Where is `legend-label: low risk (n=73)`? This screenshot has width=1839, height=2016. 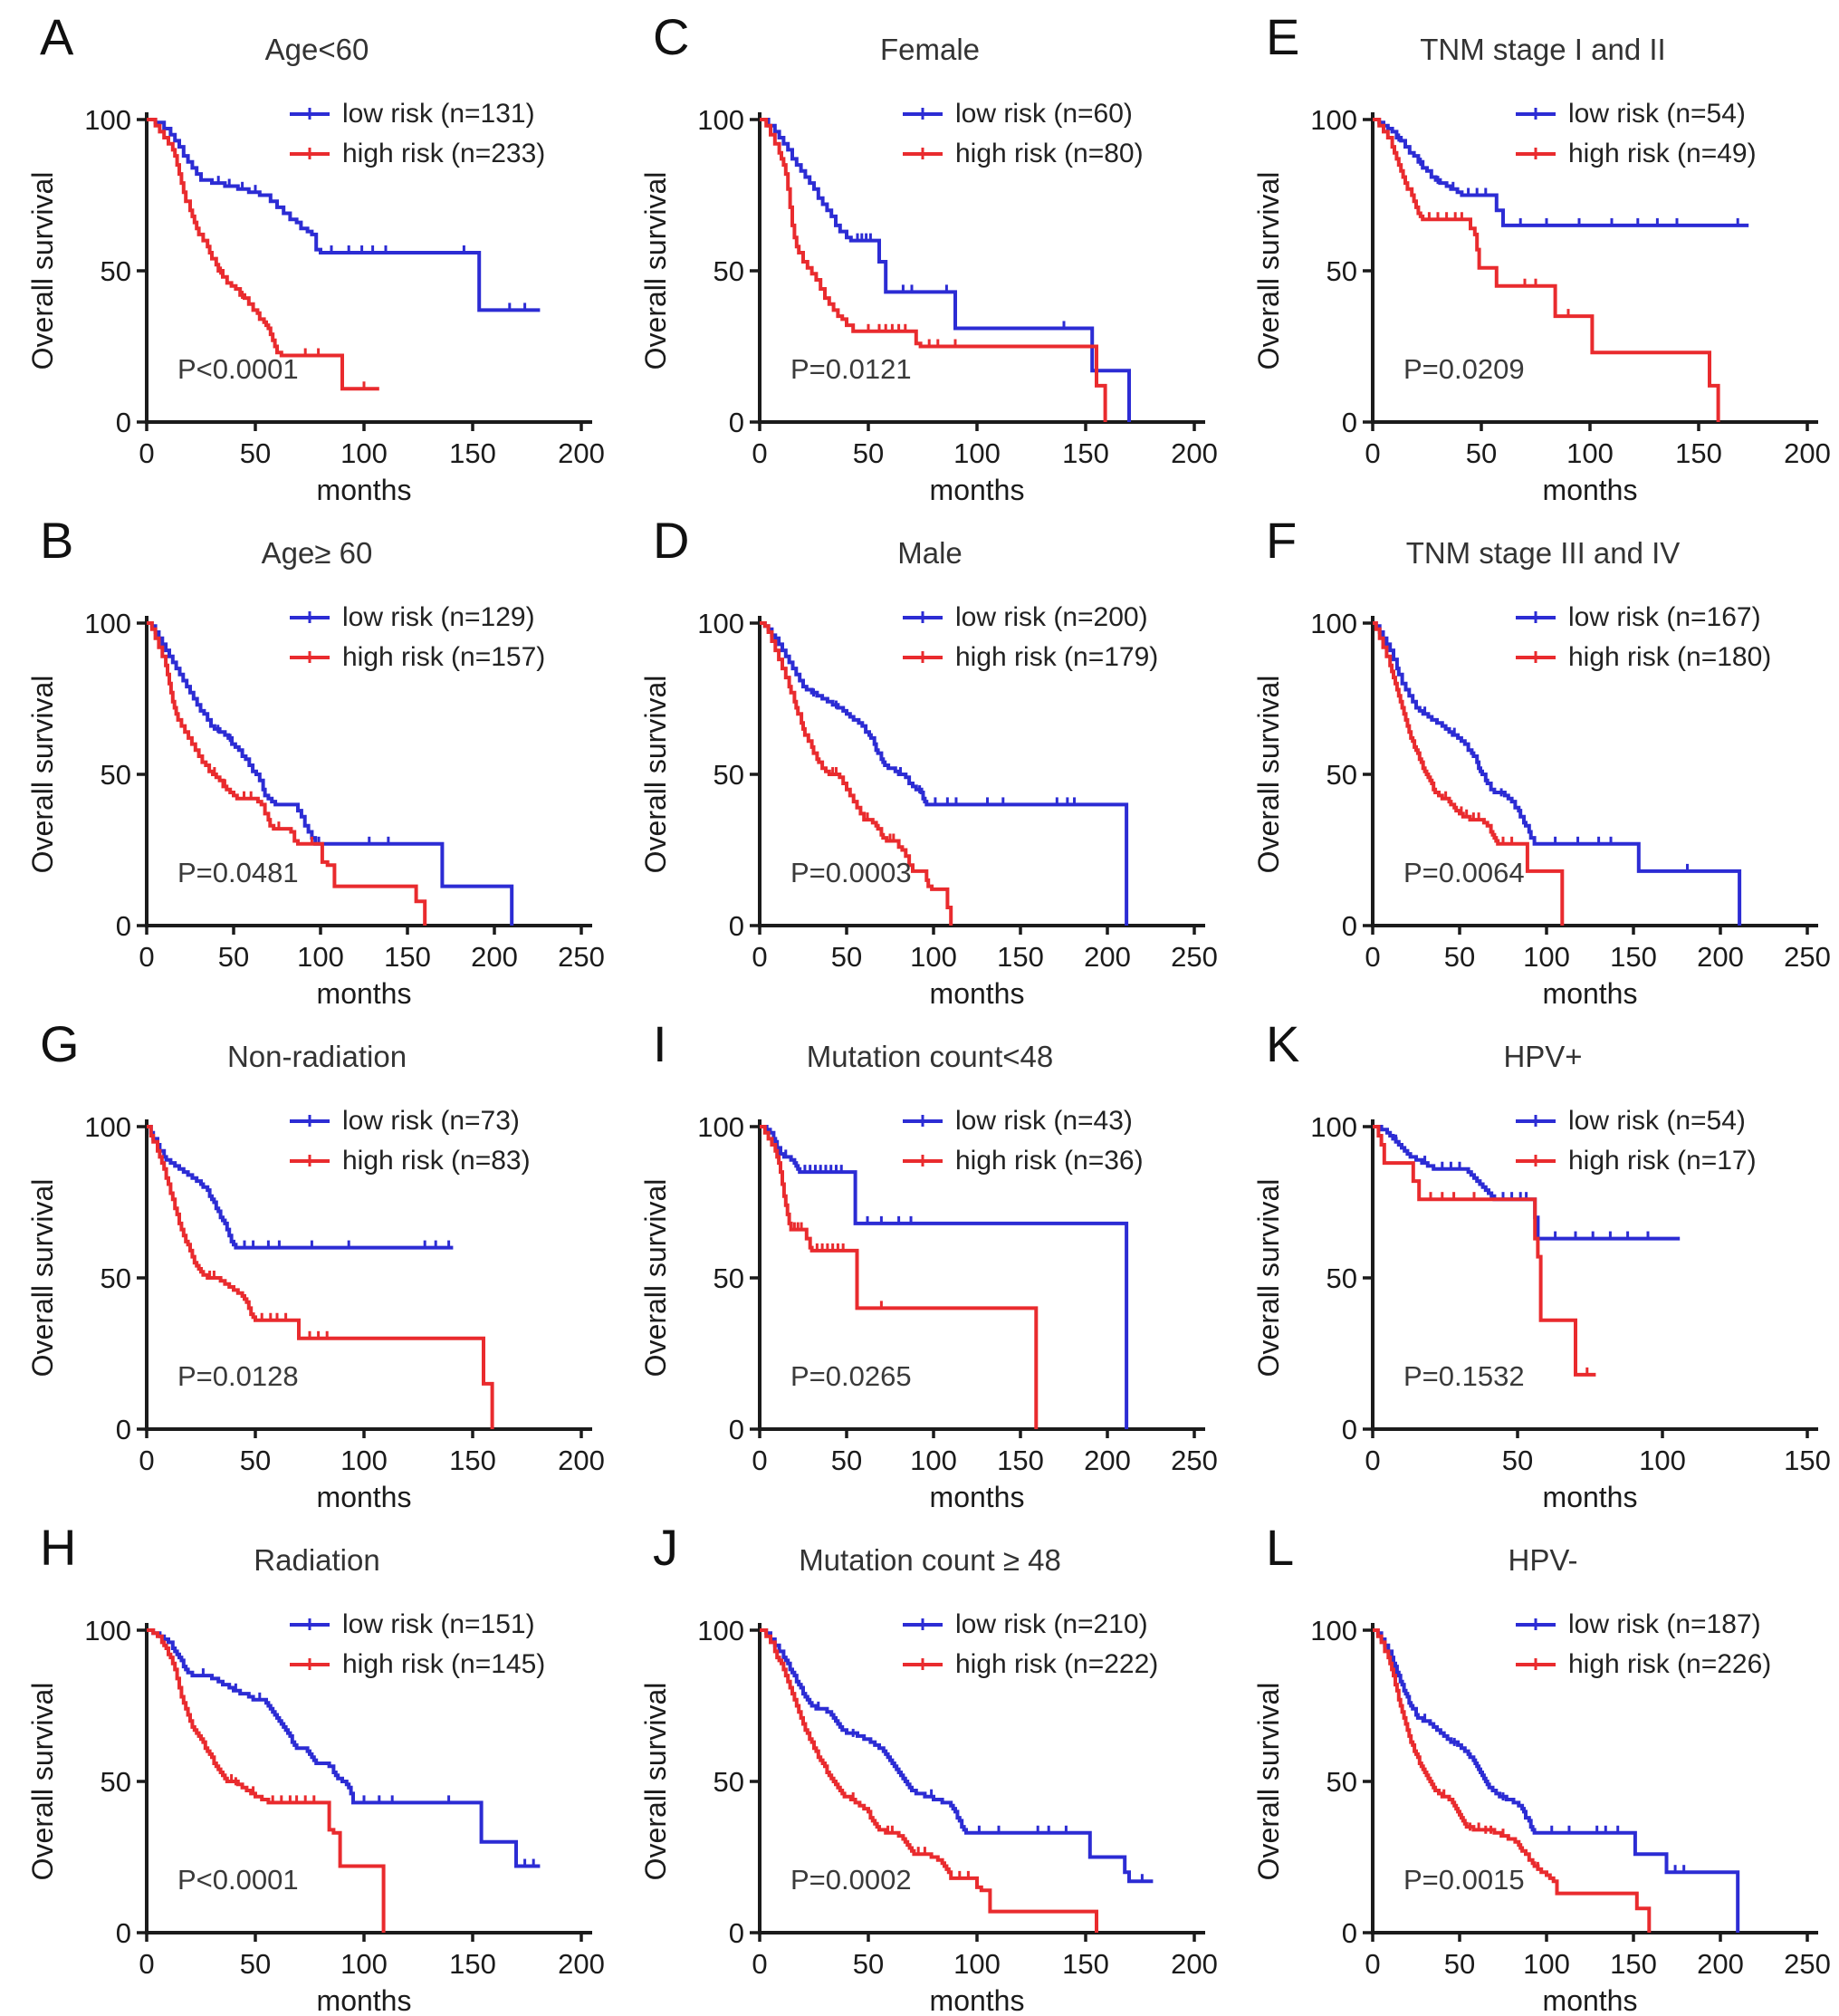
legend-label: low risk (n=73) is located at coordinates (431, 1120).